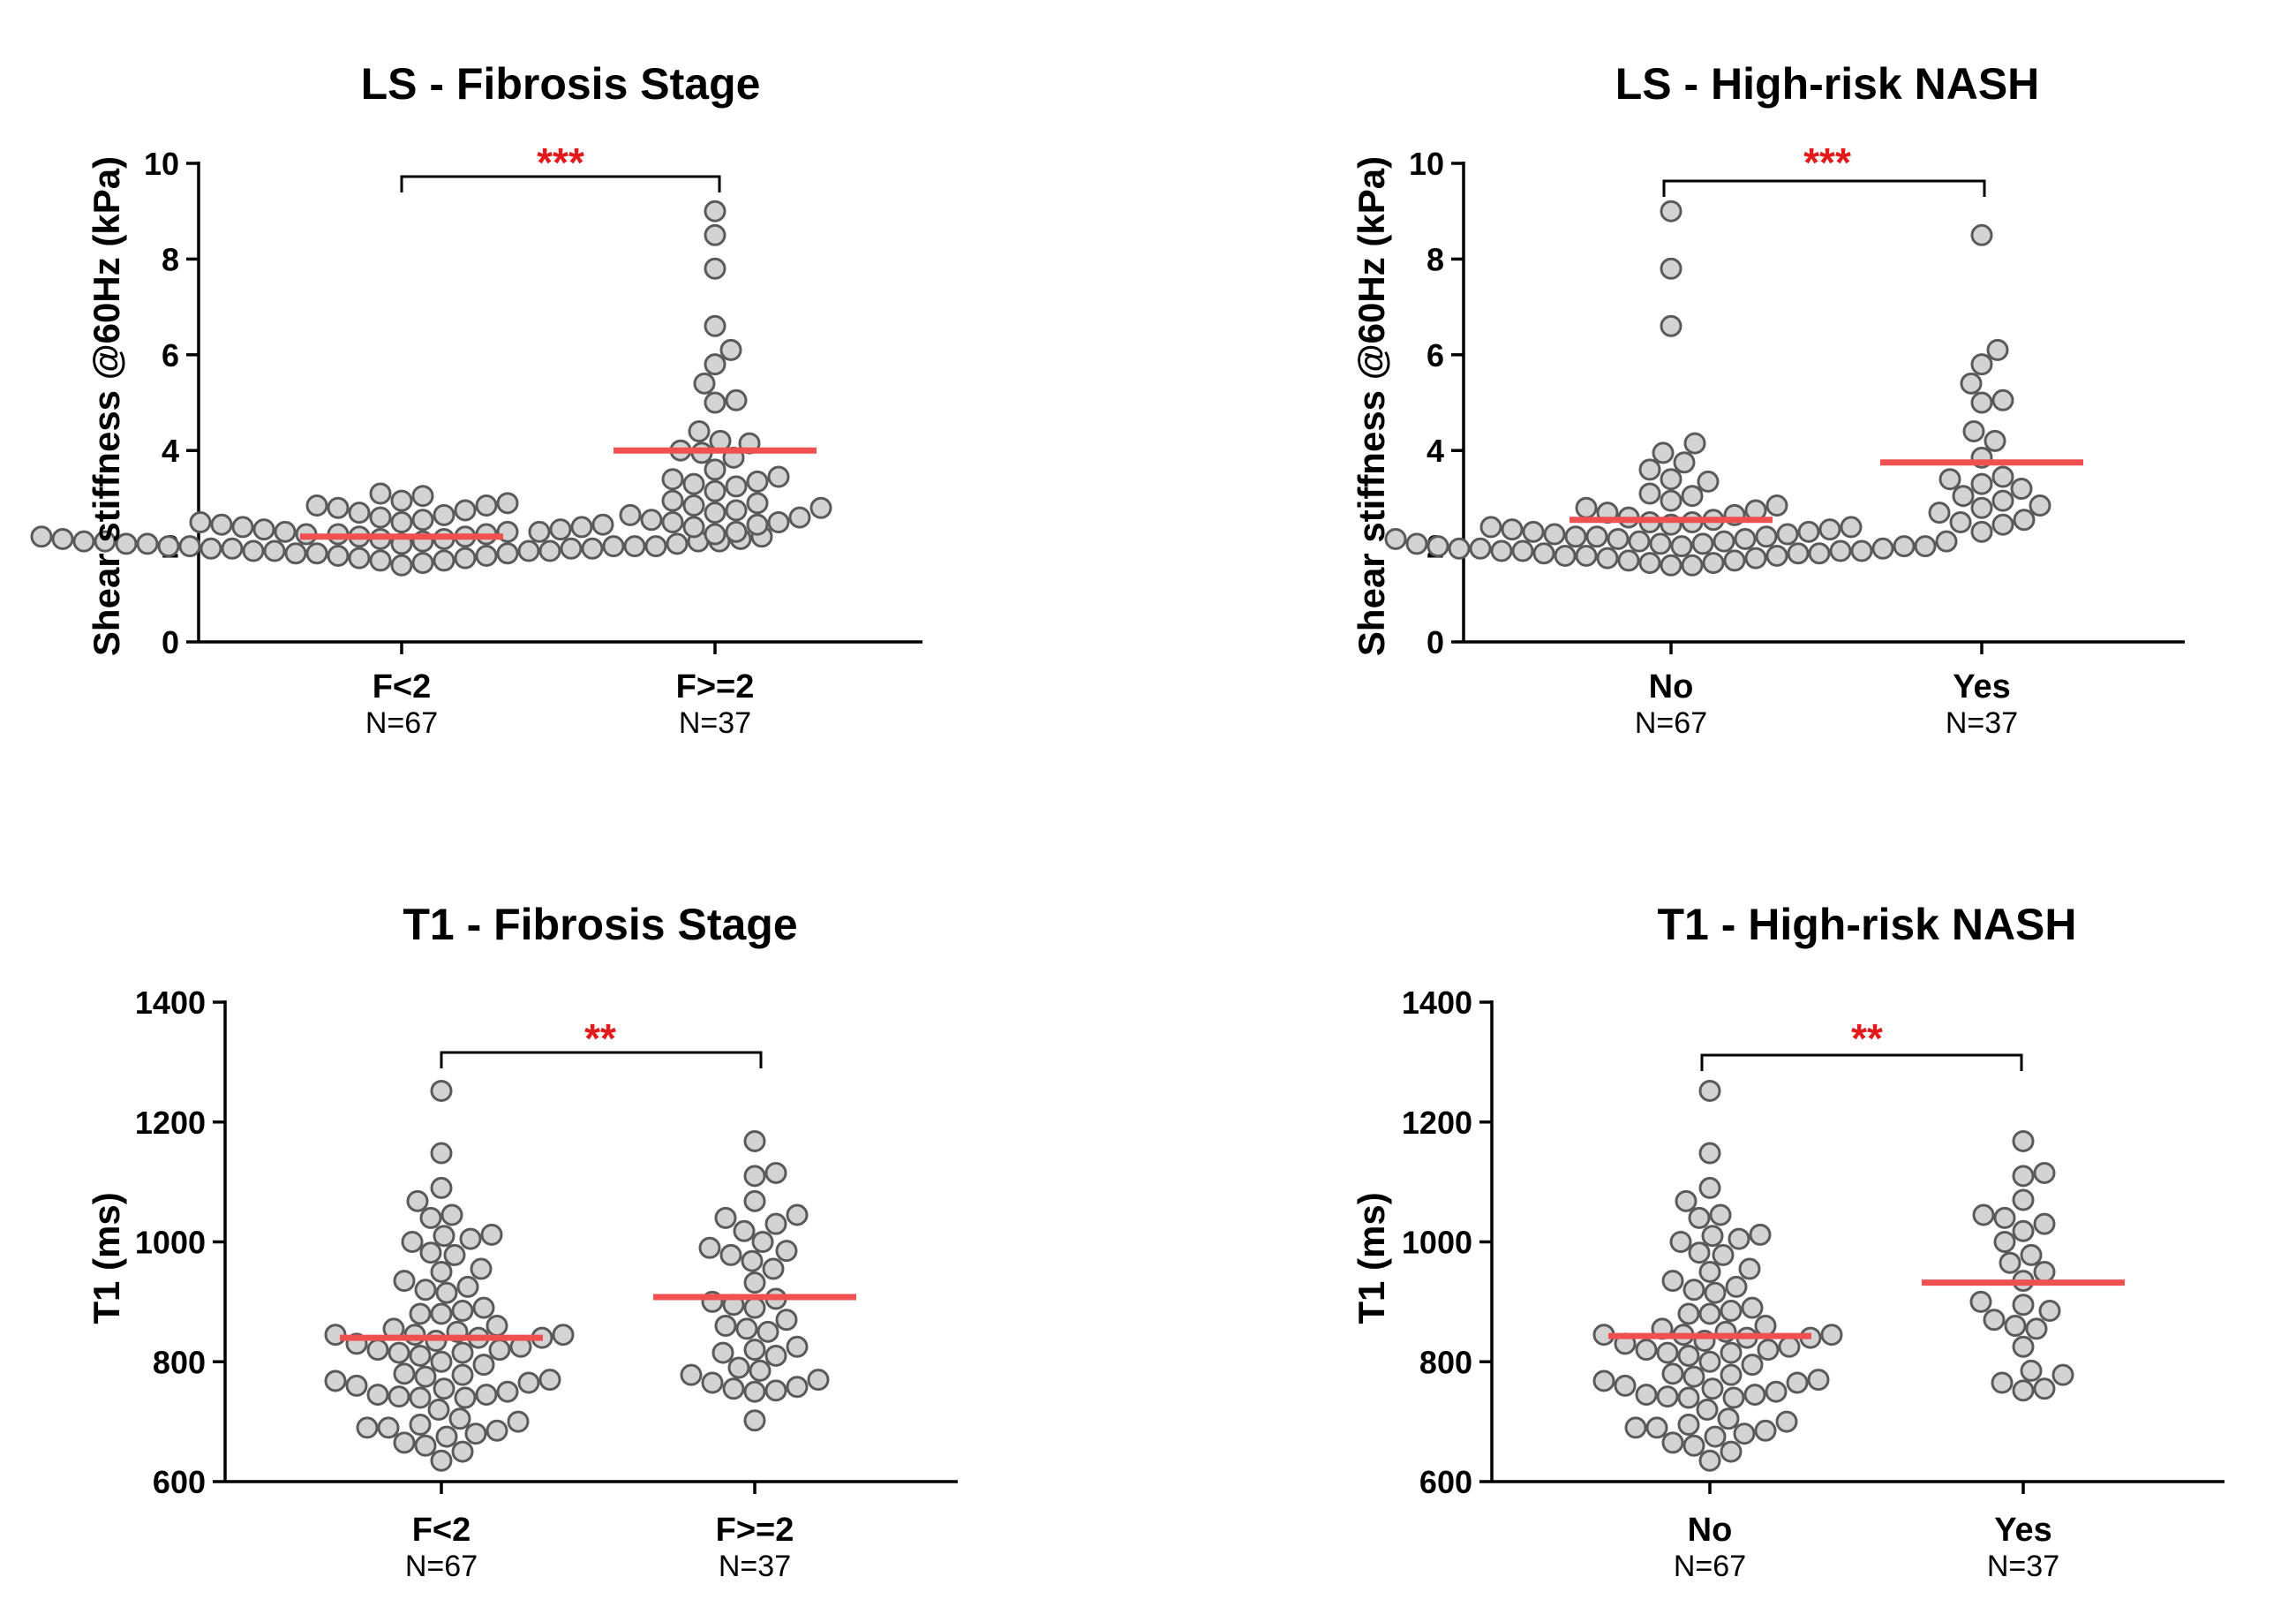 The height and width of the screenshot is (1622, 2296). What do you see at coordinates (1982, 686) in the screenshot?
I see `category-label: Yes` at bounding box center [1982, 686].